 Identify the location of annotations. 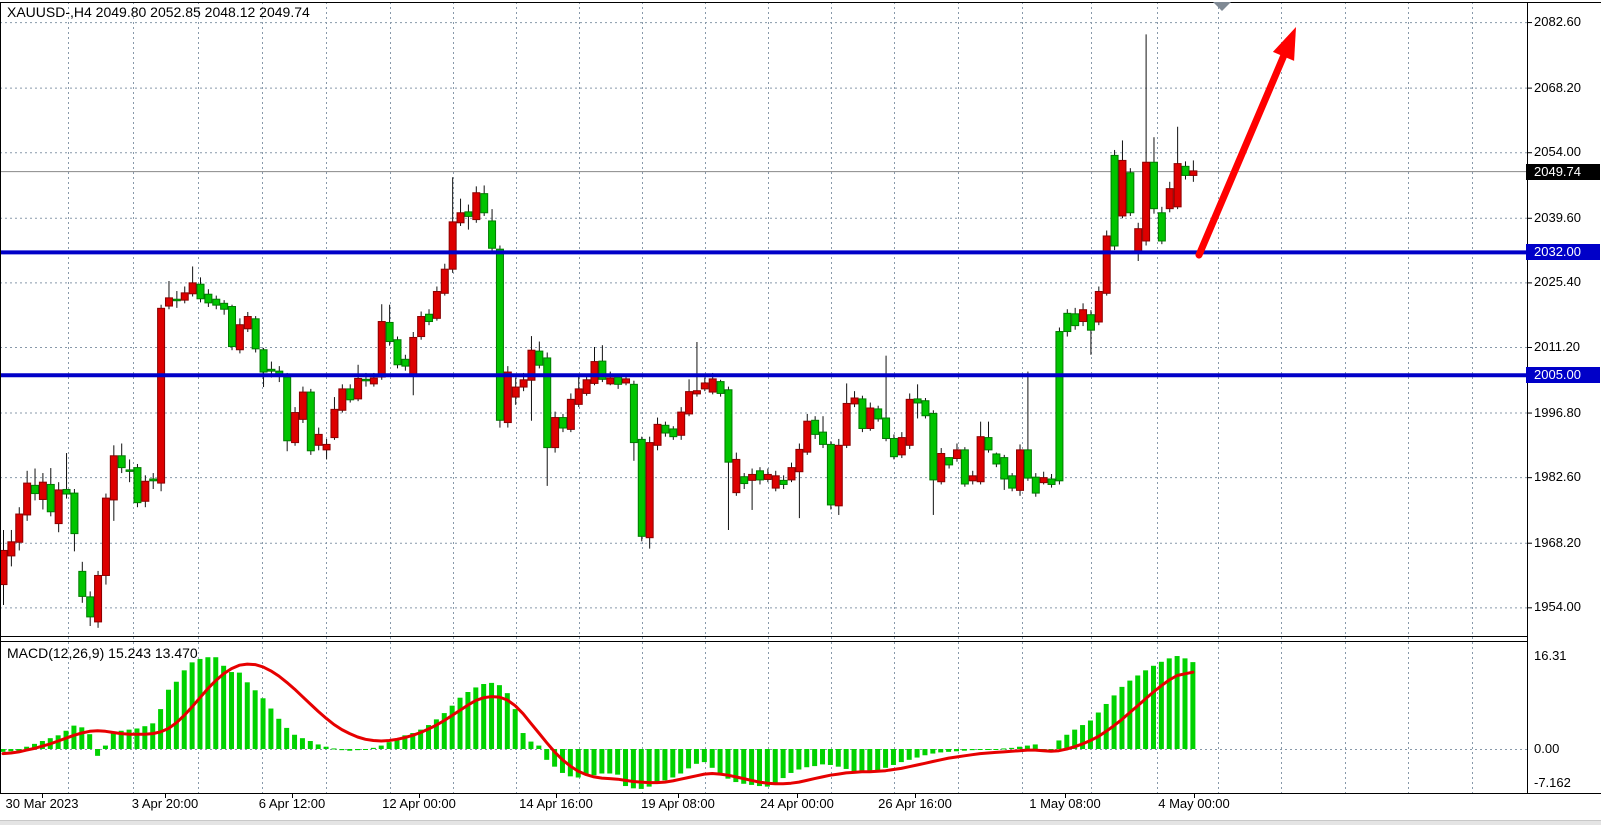
(1245, 130).